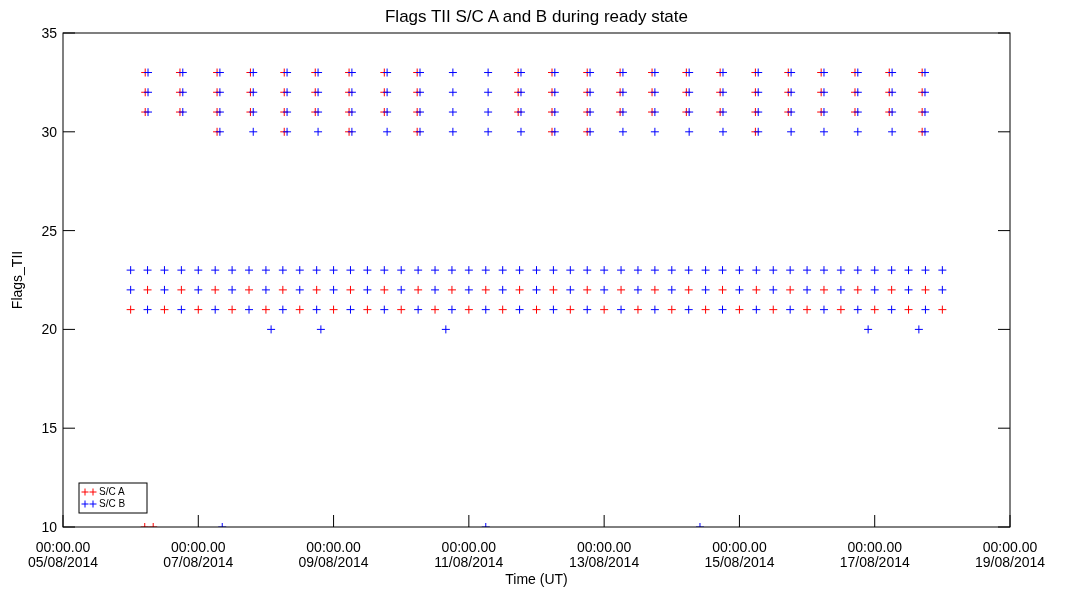 The image size is (1073, 591). I want to click on legend-label: S/C B, so click(112, 503).